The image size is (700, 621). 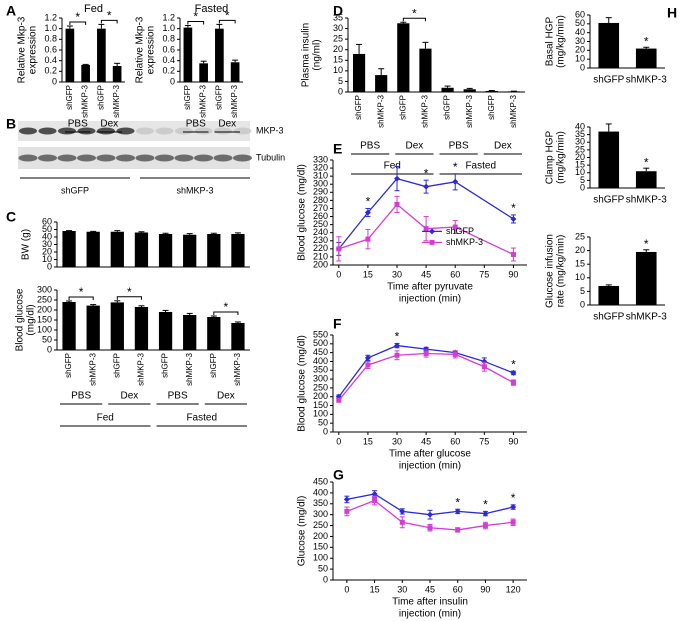 What do you see at coordinates (337, 324) in the screenshot?
I see `panel-letter: F` at bounding box center [337, 324].